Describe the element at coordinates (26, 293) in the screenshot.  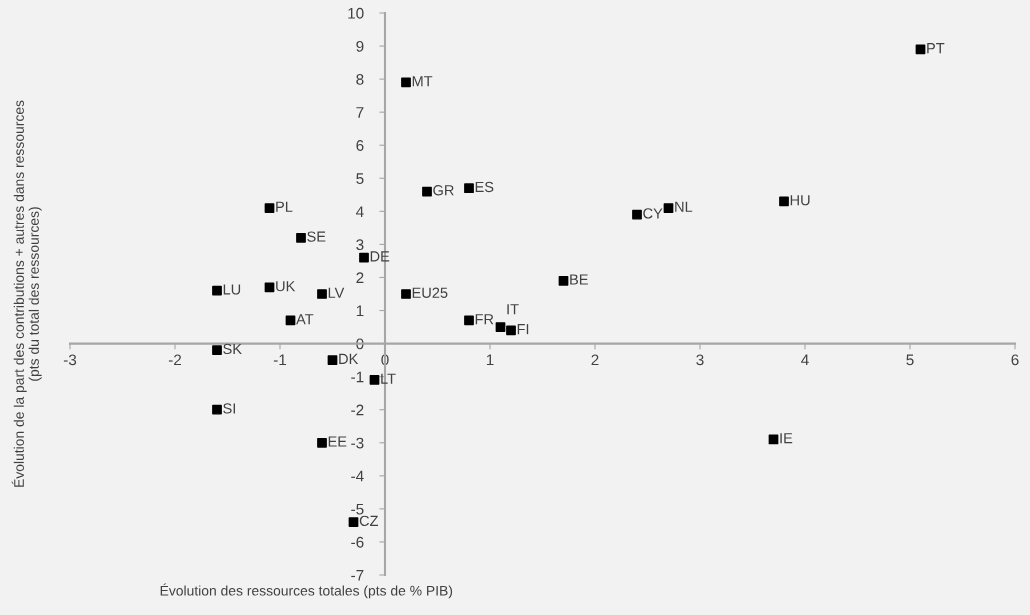
I see `y-axis-title: Évolution de la part des contributions + autres dans ressources (pts du total des ressources)` at that location.